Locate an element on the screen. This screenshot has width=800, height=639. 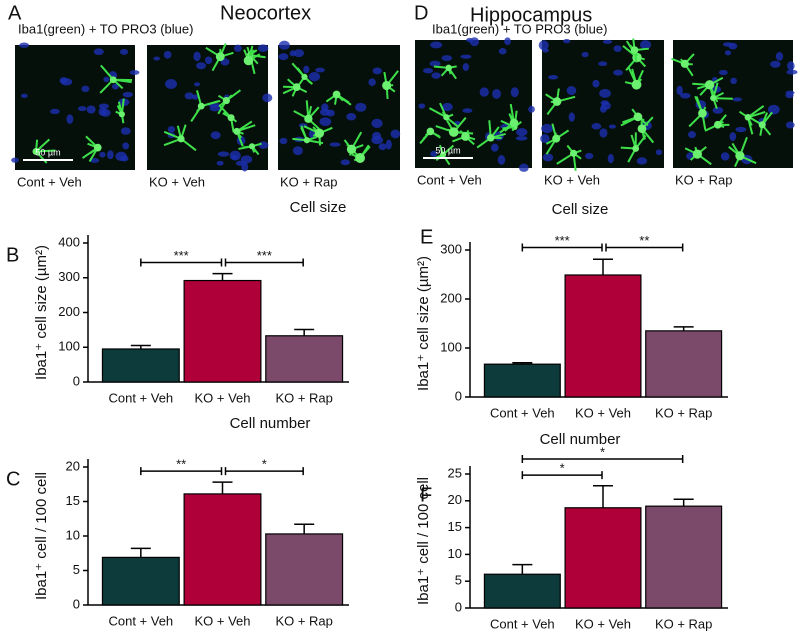
y-tick-label: 100 is located at coordinates (451, 346).